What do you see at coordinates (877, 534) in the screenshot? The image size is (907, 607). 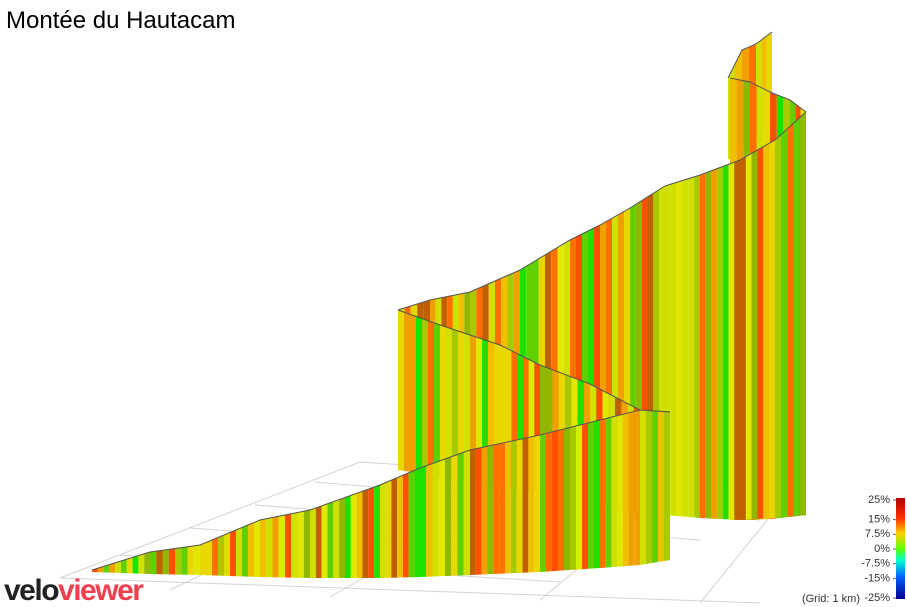 I see `scale-tick-label: 7.5%` at bounding box center [877, 534].